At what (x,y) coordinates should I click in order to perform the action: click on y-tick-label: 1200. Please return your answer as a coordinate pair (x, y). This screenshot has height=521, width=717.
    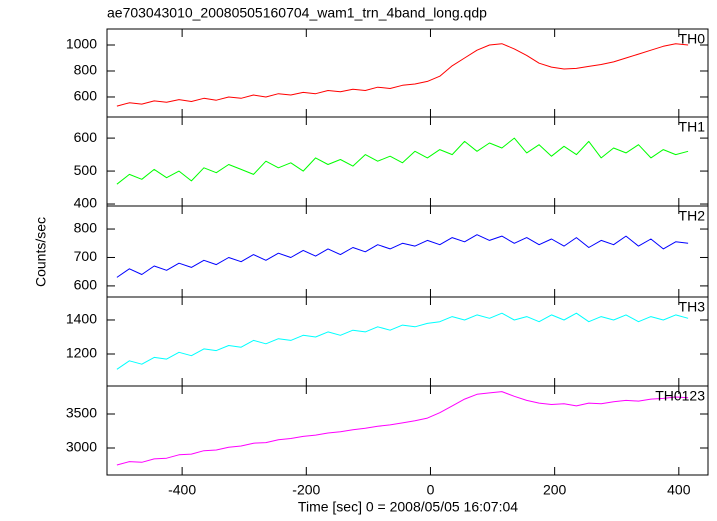
    Looking at the image, I should click on (81, 353).